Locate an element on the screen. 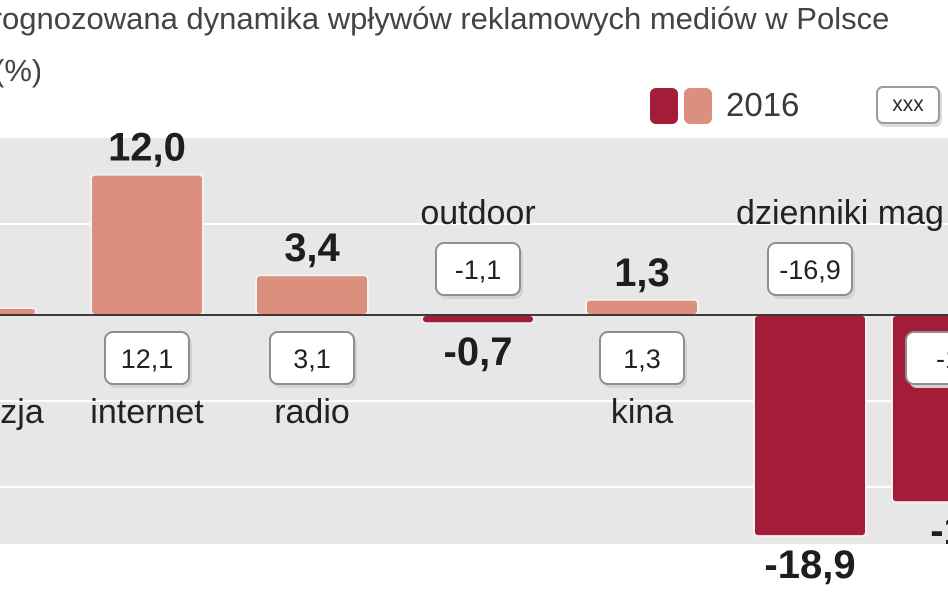 The width and height of the screenshot is (948, 593). comparison-label: -1 is located at coordinates (942, 359).